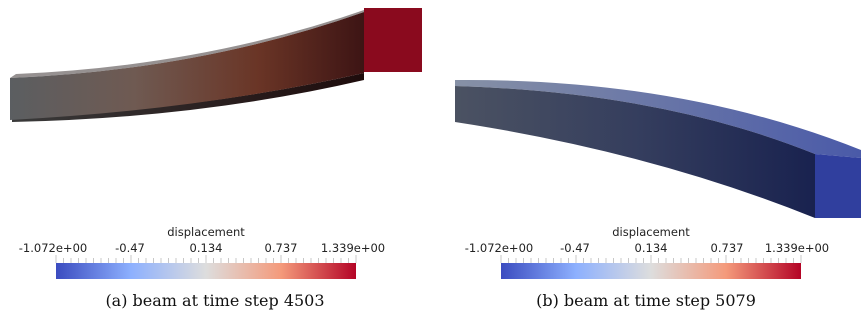 This screenshot has width=861, height=320. I want to click on colorbar-a, so click(206, 271).